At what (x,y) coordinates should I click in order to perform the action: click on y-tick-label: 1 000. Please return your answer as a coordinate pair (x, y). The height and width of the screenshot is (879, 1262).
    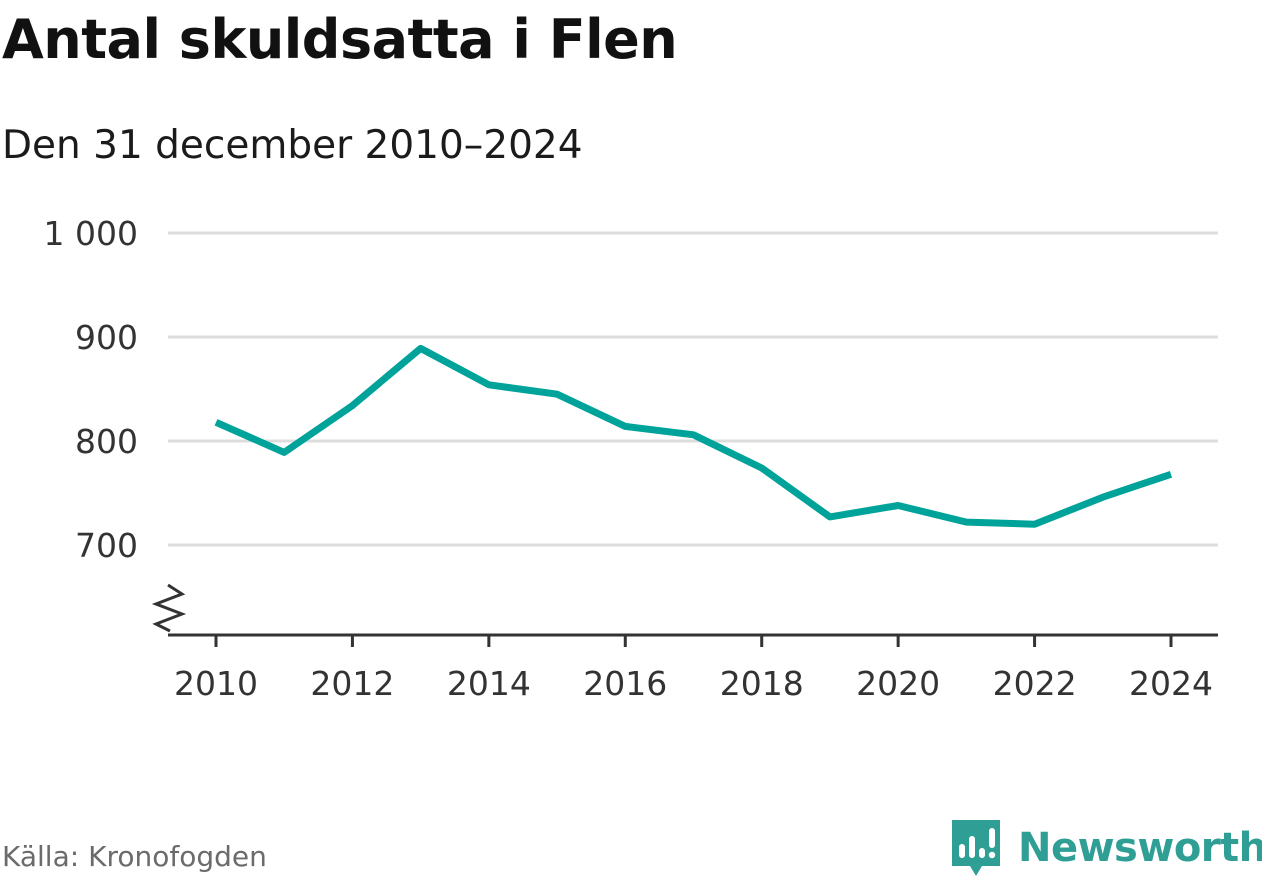
    Looking at the image, I should click on (91, 233).